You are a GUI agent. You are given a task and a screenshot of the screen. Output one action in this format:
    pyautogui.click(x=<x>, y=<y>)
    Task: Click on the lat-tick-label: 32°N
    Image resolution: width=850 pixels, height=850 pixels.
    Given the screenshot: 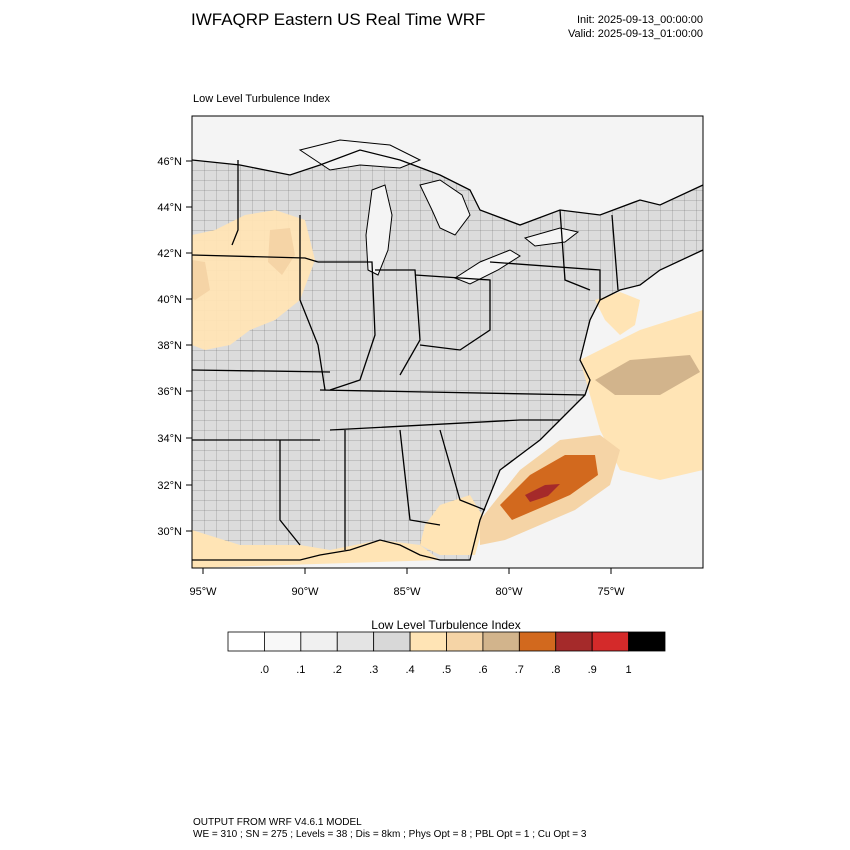 What is the action you would take?
    pyautogui.click(x=169, y=486)
    